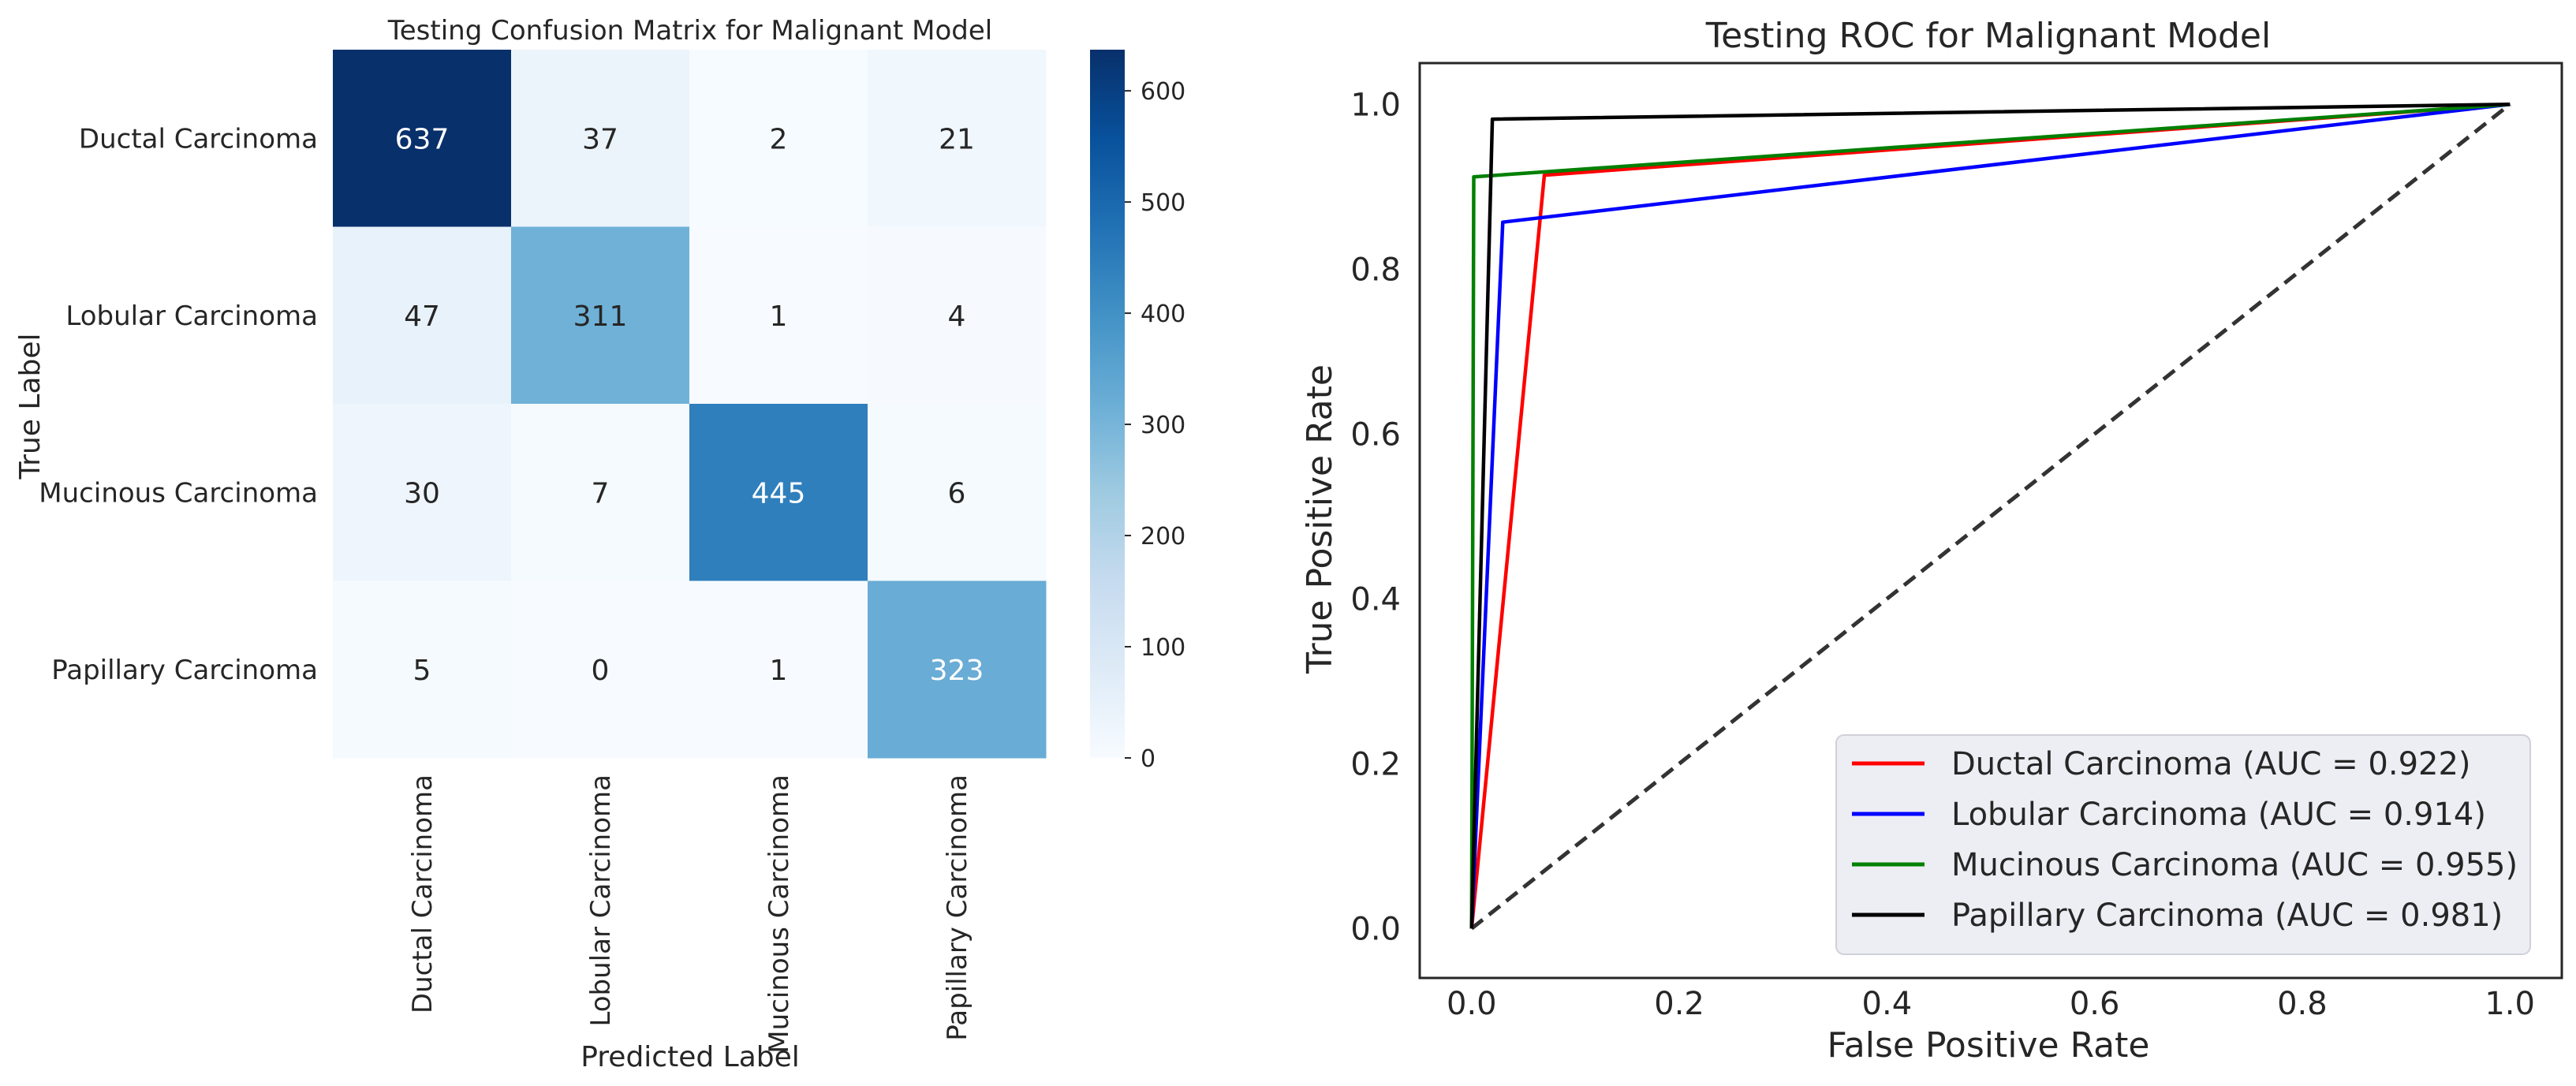  I want to click on heatmap-cell-value-0-1: 37, so click(600, 139).